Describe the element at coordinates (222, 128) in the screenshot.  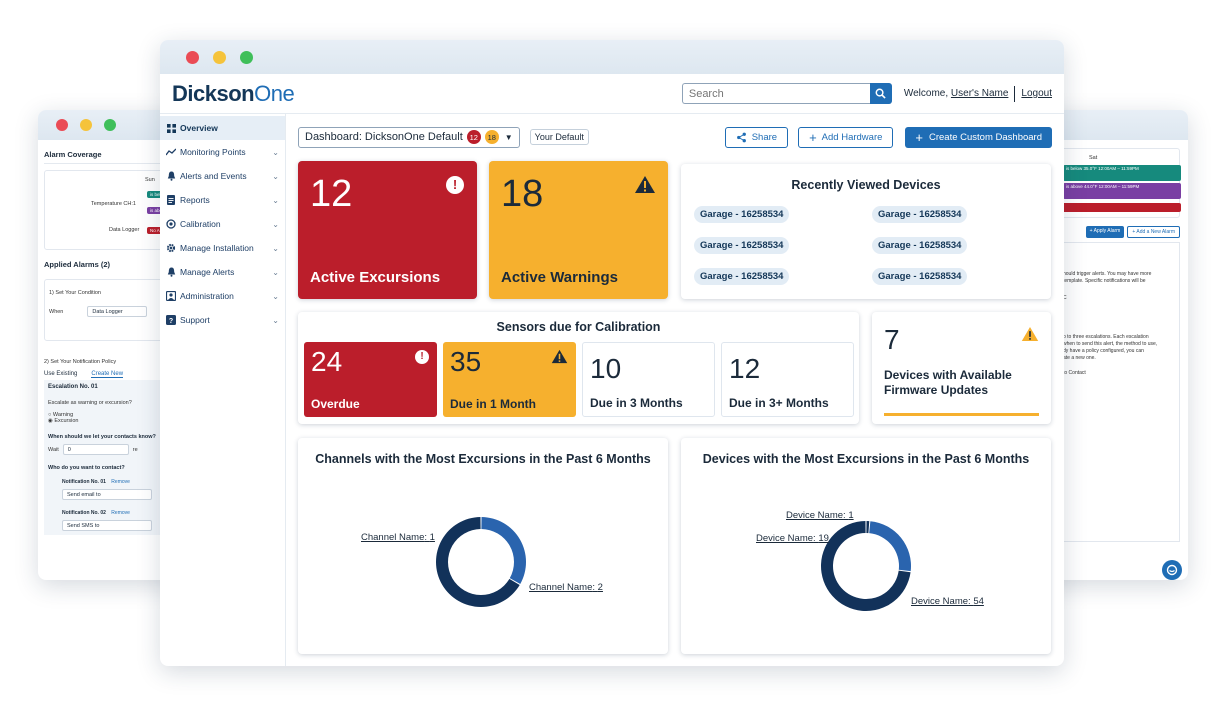
I see `sidebar-item-overview: Overview` at that location.